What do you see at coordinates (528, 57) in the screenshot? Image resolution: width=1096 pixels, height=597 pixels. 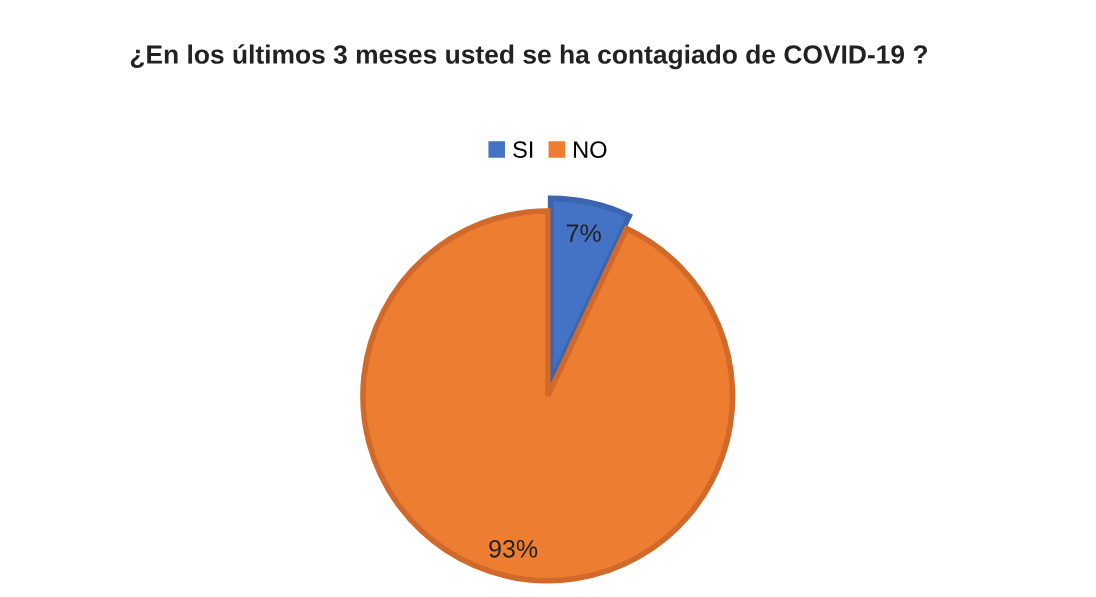 I see `chart-title: ¿En los últimos 3 meses usted se ha contagiado de COVID-19 ?` at bounding box center [528, 57].